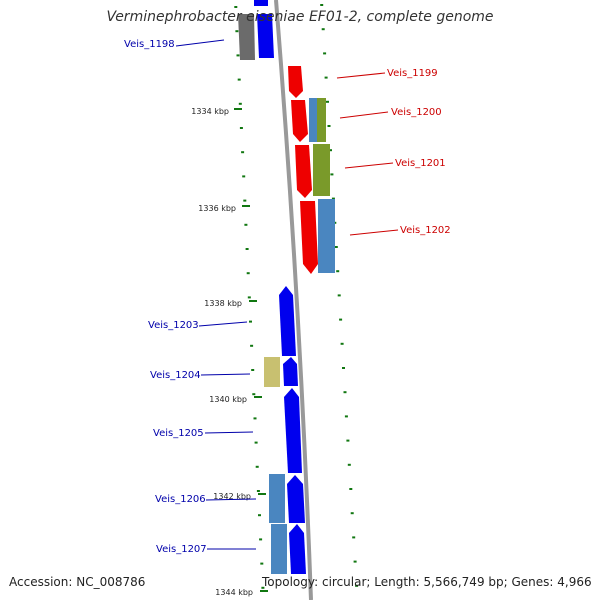 Image resolution: width=600 pixels, height=604 pixels. Describe the element at coordinates (77, 582) in the screenshot. I see `accession-text: Accession: NC_008786` at that location.